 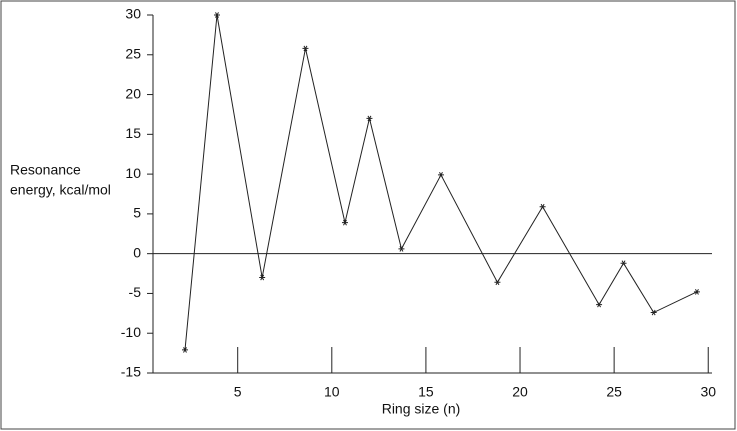 I want to click on y-tick-label: -15, so click(x=131, y=372).